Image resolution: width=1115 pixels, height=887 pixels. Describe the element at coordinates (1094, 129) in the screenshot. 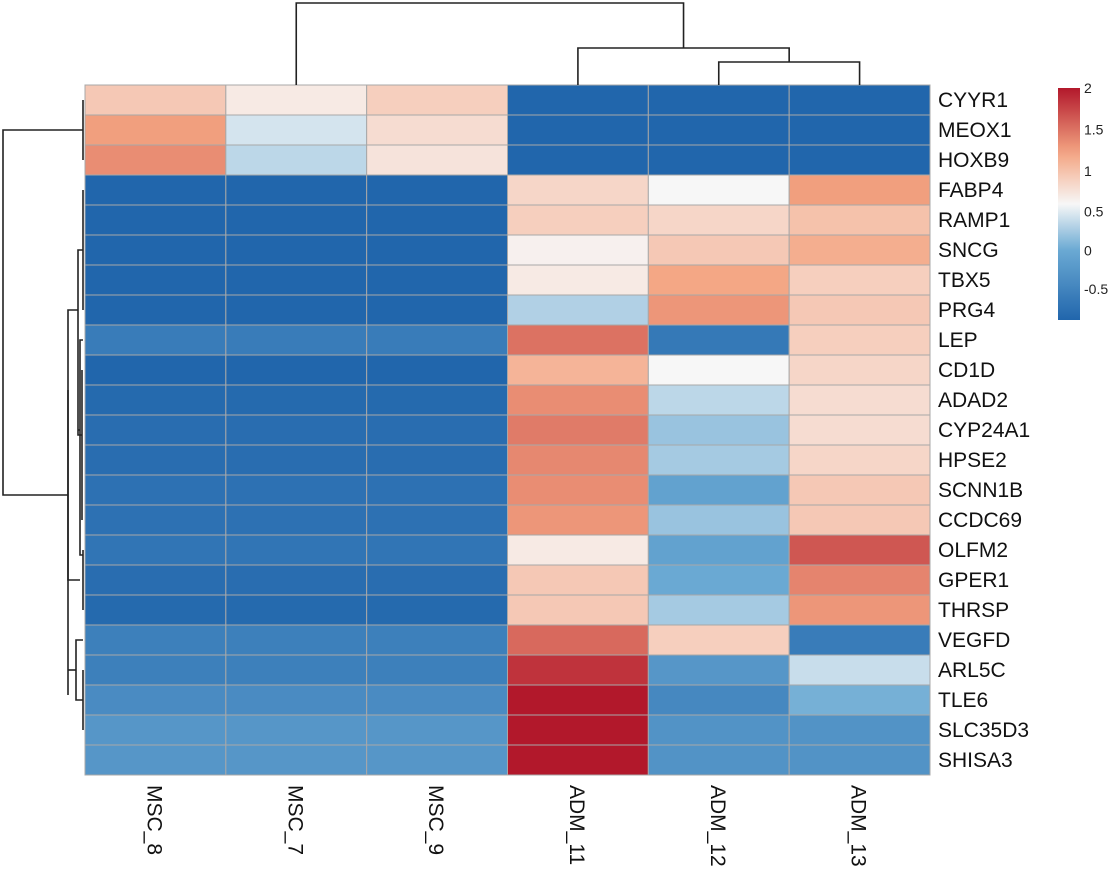

I see `legend-tick-label: 1.5` at that location.